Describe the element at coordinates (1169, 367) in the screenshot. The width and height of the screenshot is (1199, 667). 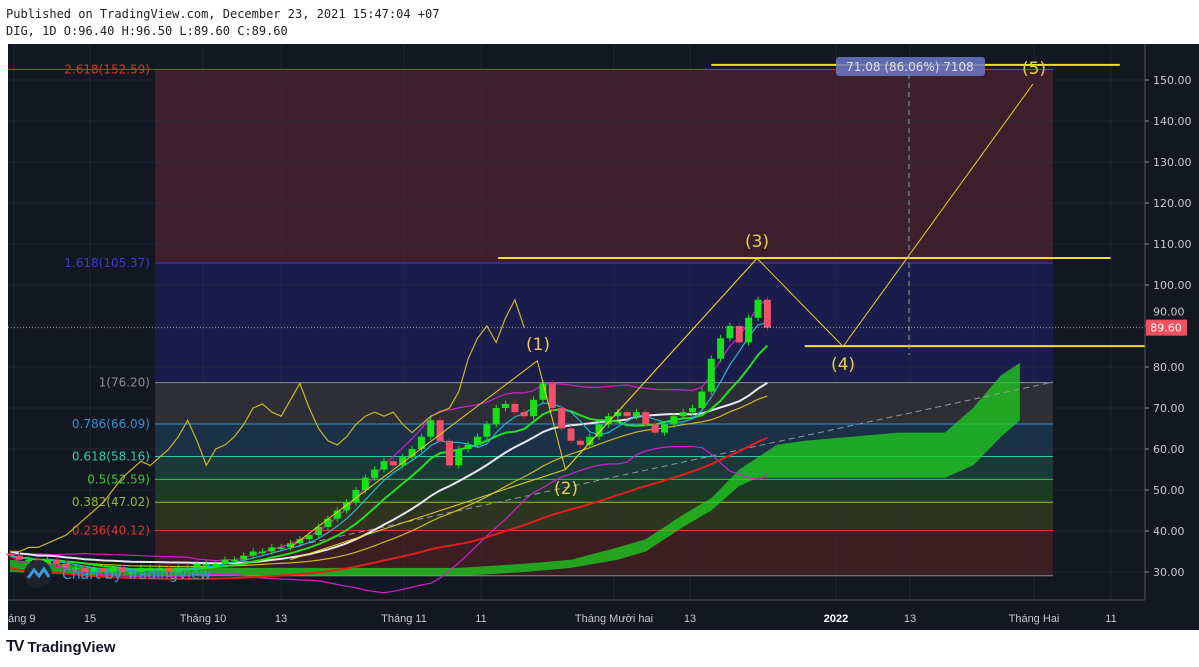
I see `y-tick-label: 80.00` at that location.